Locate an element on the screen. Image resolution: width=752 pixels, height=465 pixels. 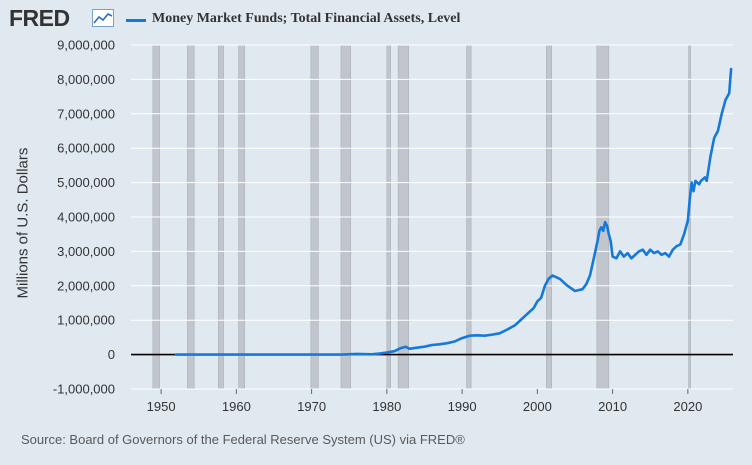
legend-swatch is located at coordinates (136, 20).